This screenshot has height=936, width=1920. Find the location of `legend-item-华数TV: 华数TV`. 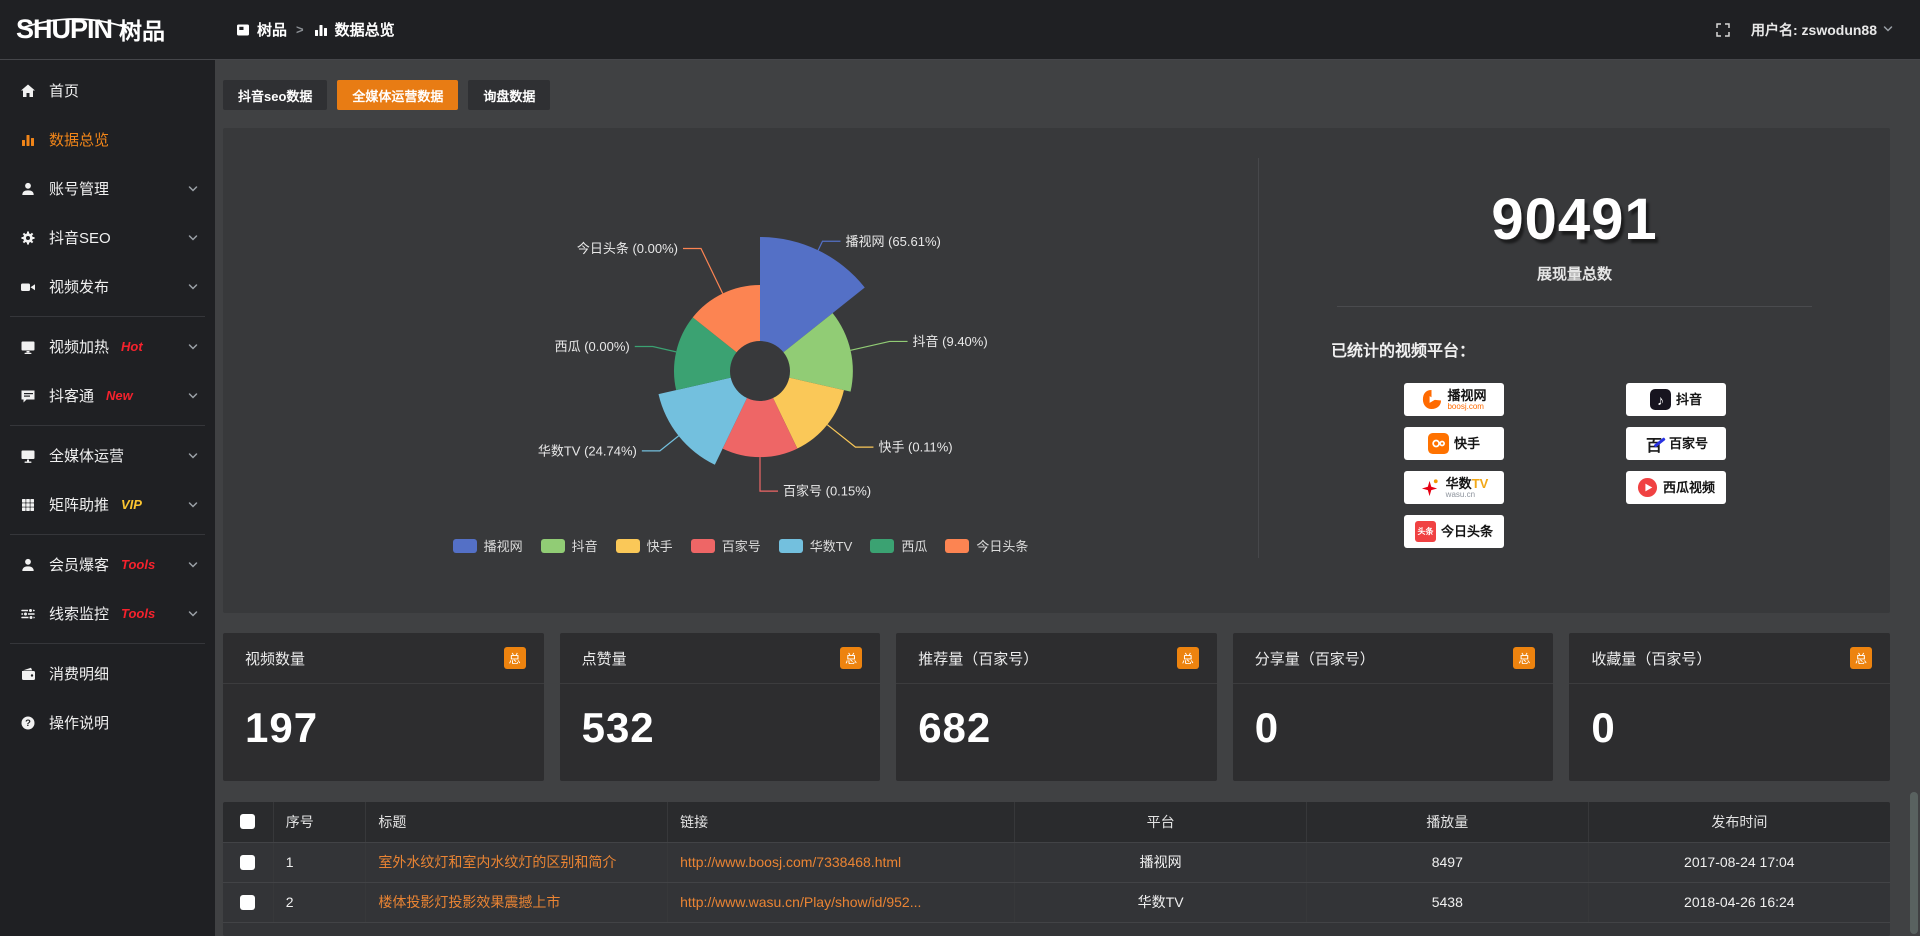

legend-item-华数TV: 华数TV is located at coordinates (815, 545).